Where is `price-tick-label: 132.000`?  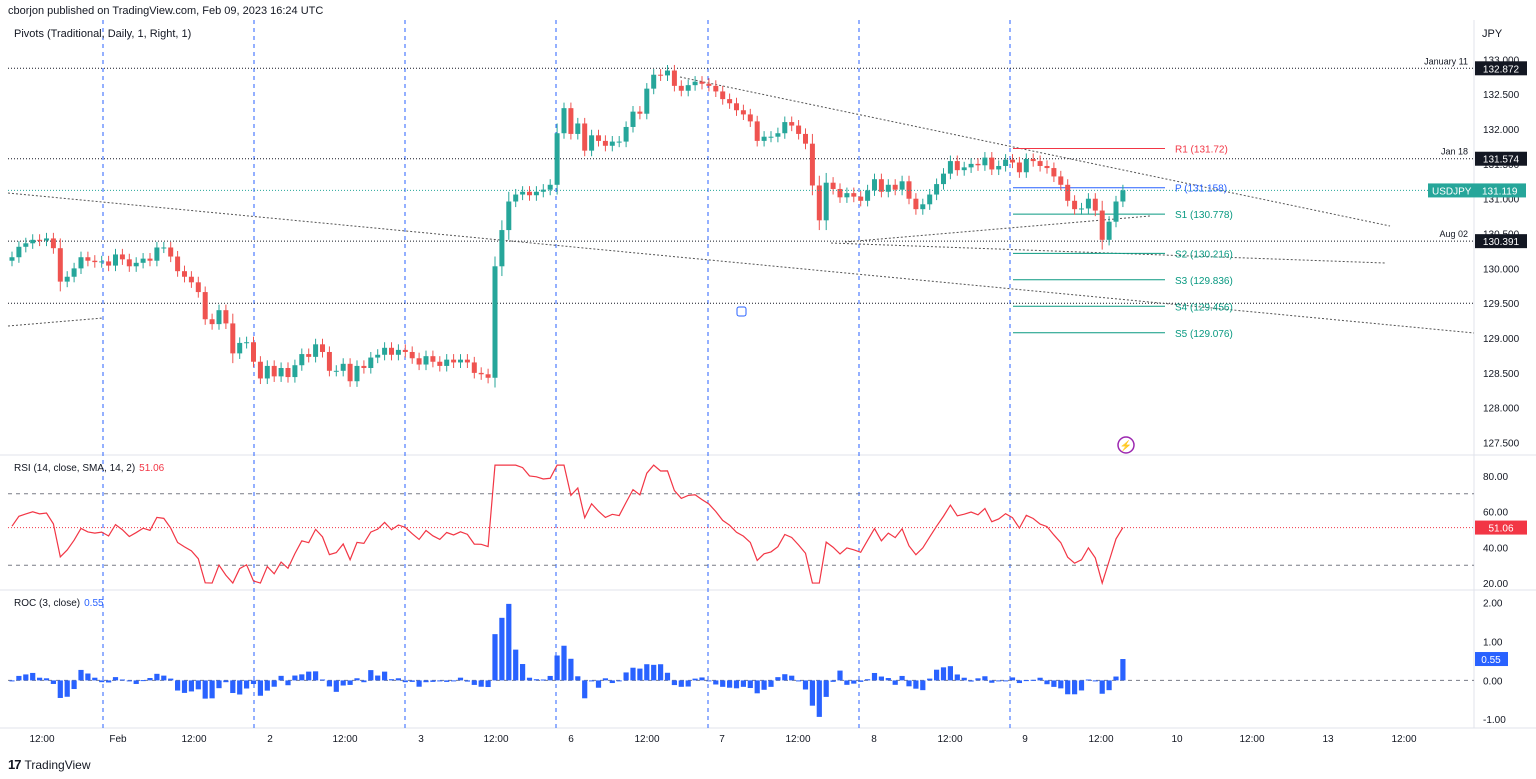
price-tick-label: 132.000 is located at coordinates (1501, 130).